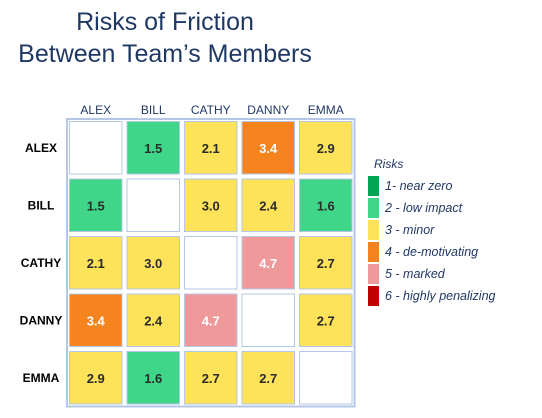  I want to click on legend-label: 1- near zero, so click(419, 186).